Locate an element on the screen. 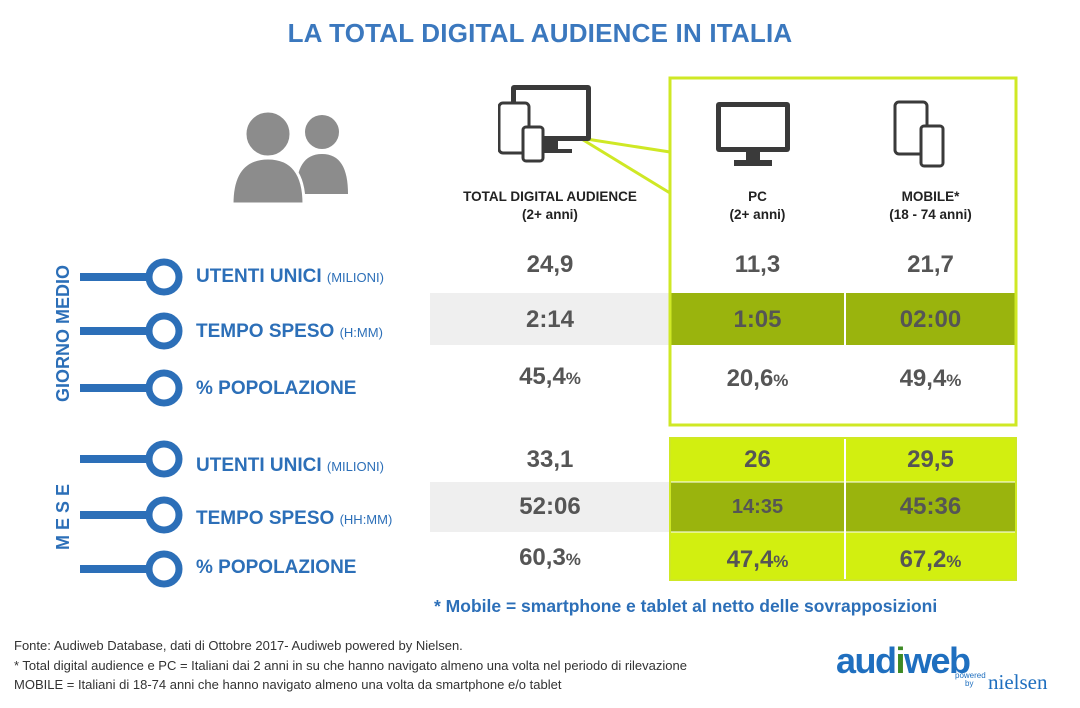  cell-month-time-total: 52:06 is located at coordinates (550, 506).